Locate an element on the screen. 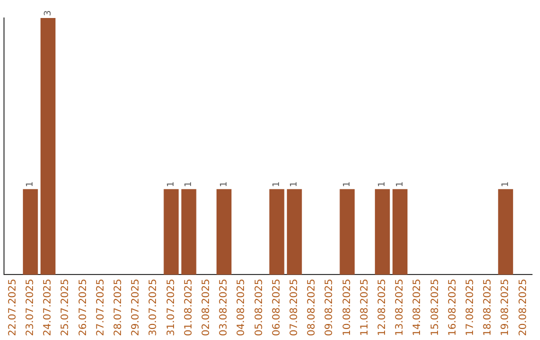  x-tick-label: 24.07.2025 is located at coordinates (48, 307).